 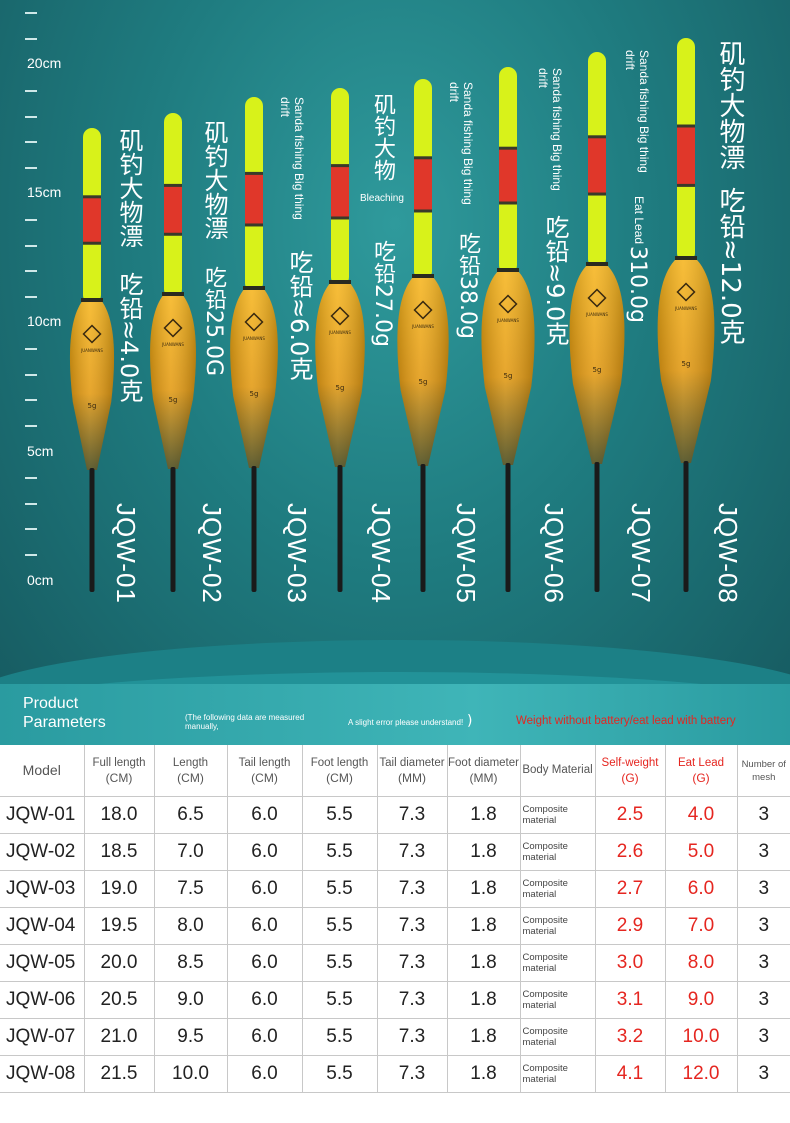 I want to click on float-model-label: JQW-03, so click(x=297, y=553).